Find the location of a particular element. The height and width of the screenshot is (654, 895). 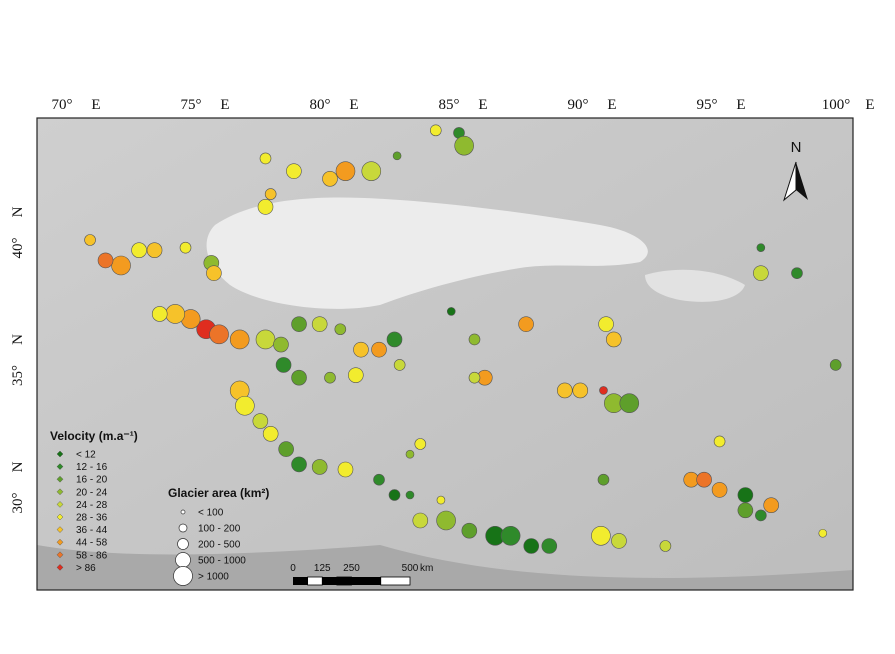

lon-label: 85° is located at coordinates (449, 105).